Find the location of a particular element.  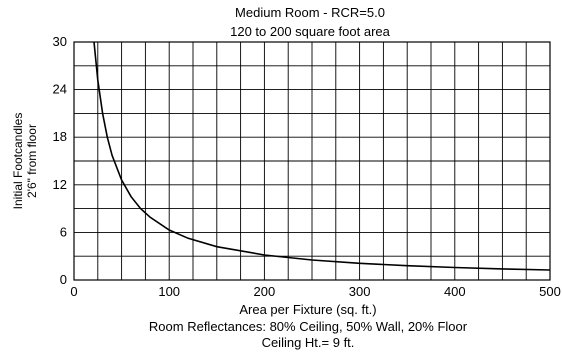

chart-subtitle: 120 to 200 square foot area is located at coordinates (310, 31).